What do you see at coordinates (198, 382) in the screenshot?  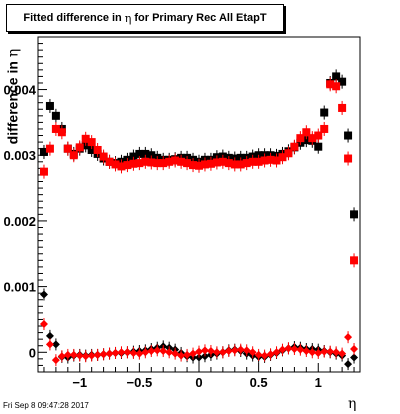 I see `x-tick-label: 0` at bounding box center [198, 382].